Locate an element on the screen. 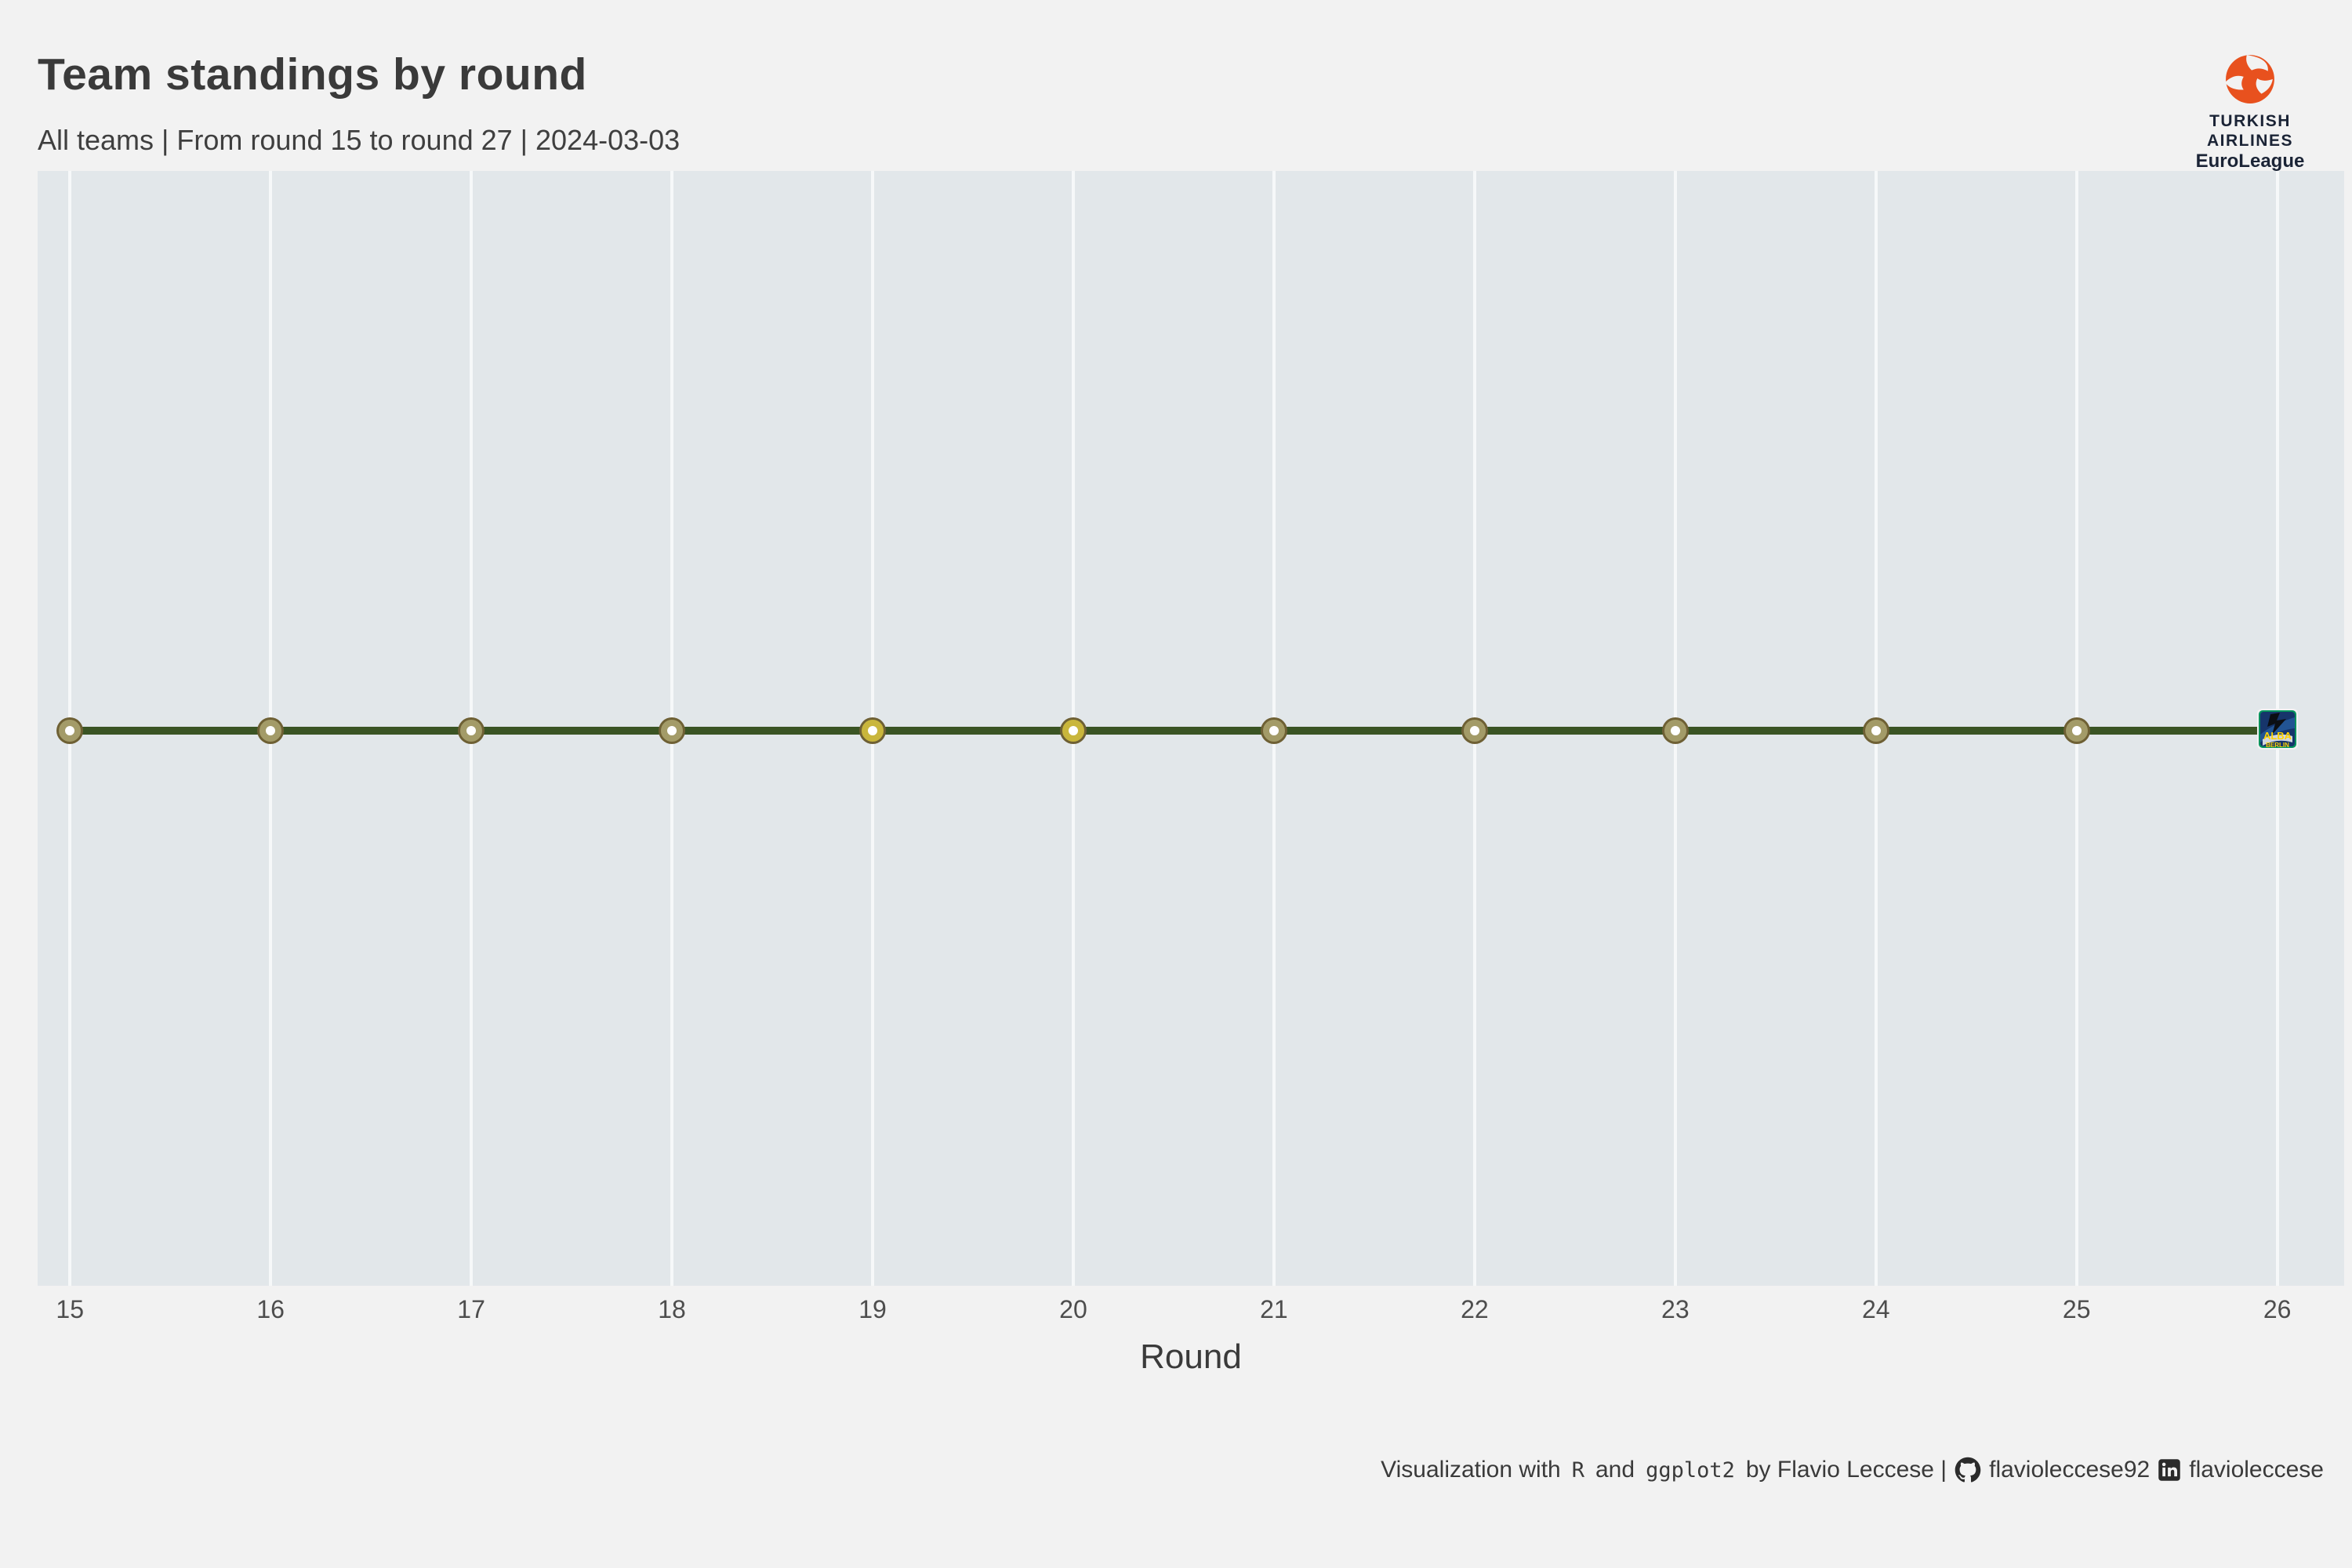  svg-text: ALBA is located at coordinates (2277, 736).